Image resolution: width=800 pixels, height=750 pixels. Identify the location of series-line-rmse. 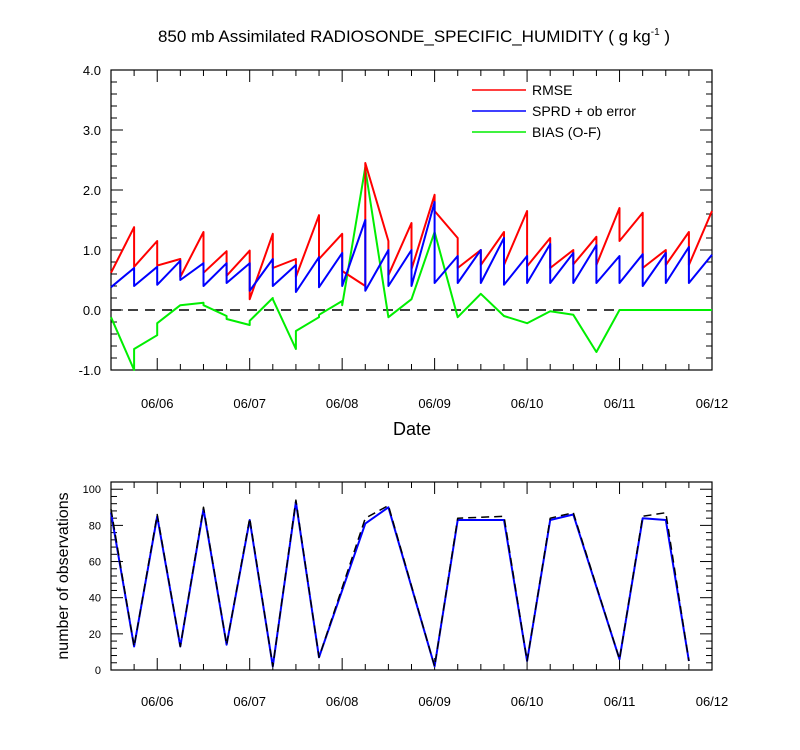
(411, 231).